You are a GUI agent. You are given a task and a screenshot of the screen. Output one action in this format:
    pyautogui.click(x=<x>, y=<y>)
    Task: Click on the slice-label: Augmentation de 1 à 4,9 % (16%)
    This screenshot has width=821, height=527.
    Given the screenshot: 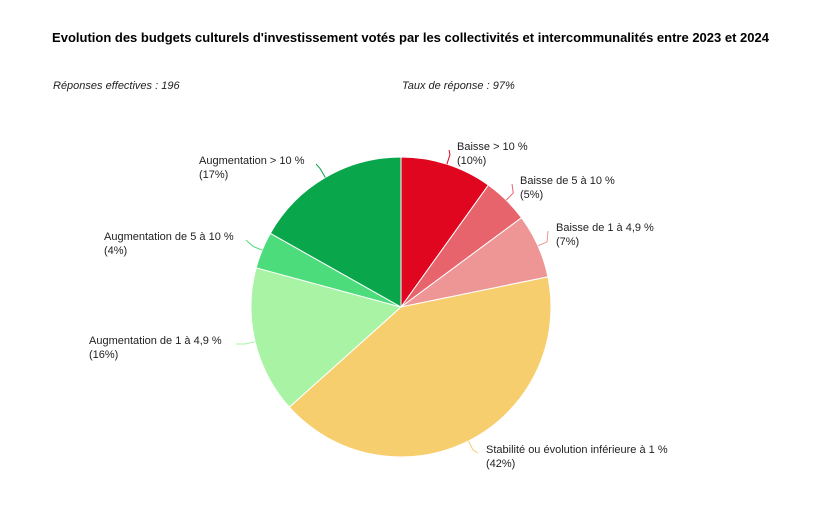 What is the action you would take?
    pyautogui.click(x=155, y=348)
    